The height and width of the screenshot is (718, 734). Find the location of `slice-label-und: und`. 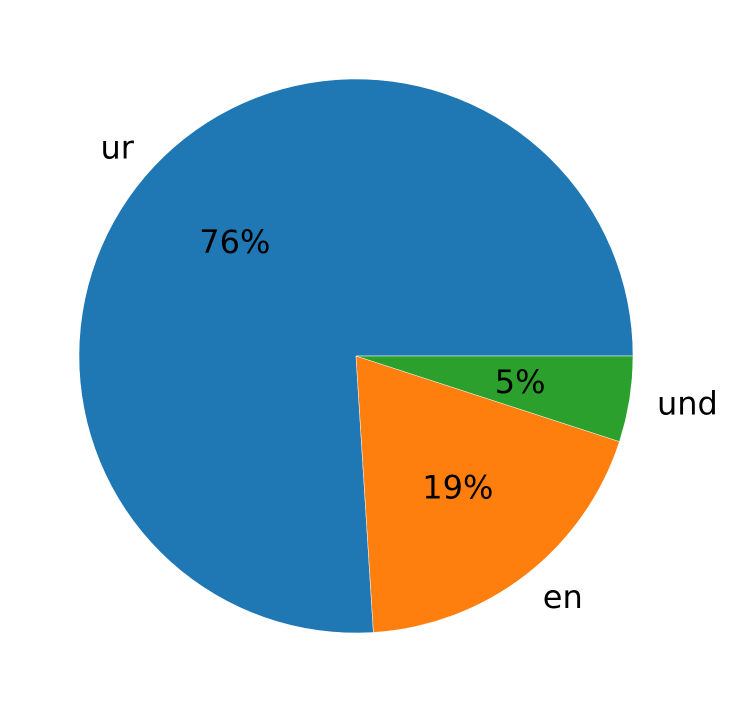

slice-label-und: und is located at coordinates (687, 404).